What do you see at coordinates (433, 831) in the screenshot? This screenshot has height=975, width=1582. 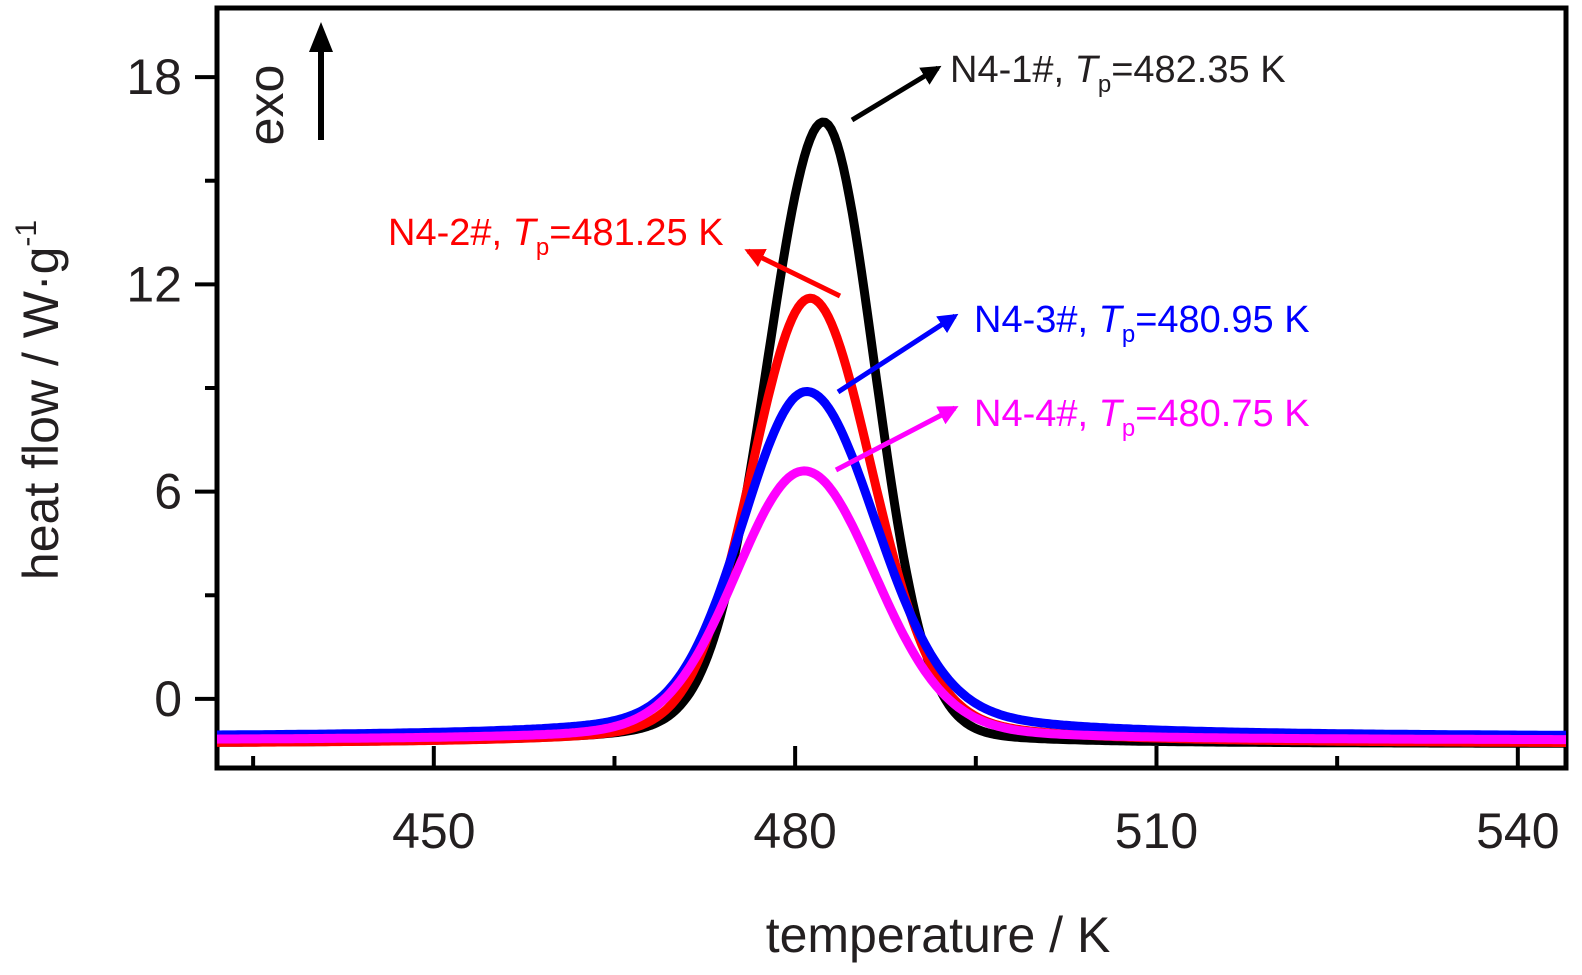 I see `x-tick-label: 450` at bounding box center [433, 831].